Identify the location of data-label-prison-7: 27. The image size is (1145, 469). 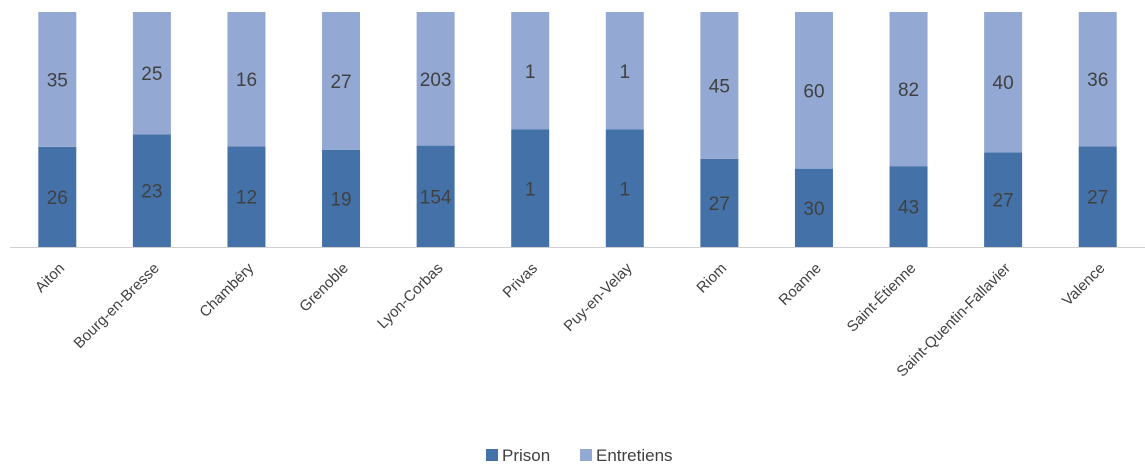
(719, 204).